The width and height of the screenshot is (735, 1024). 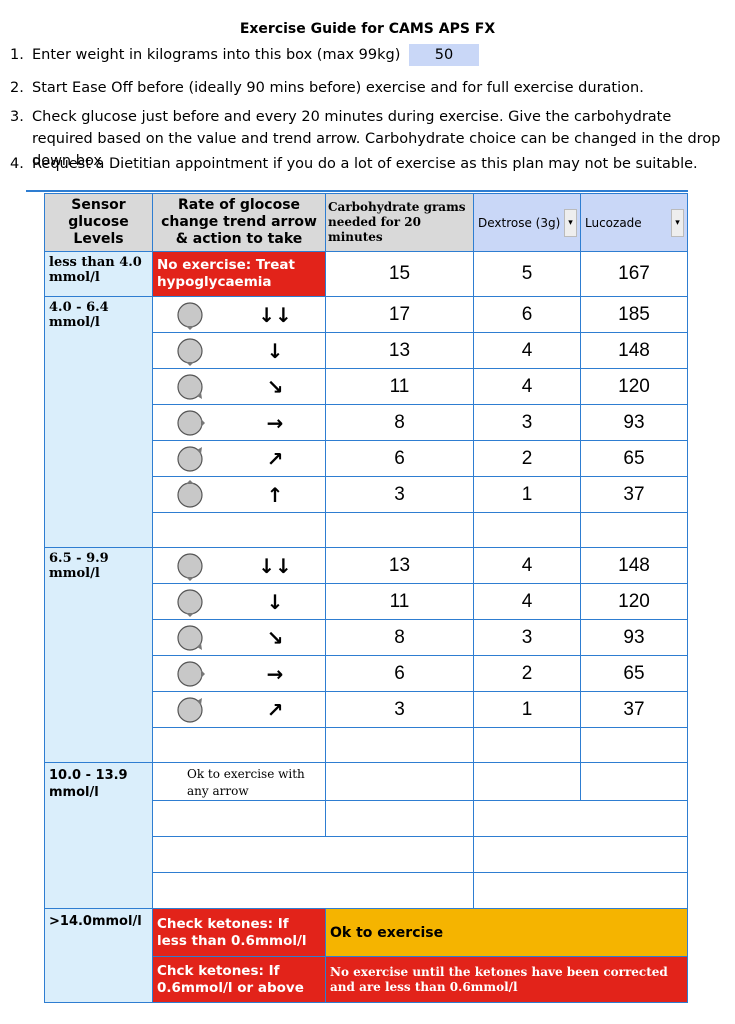 What do you see at coordinates (399, 274) in the screenshot?
I see `carb-value: 15` at bounding box center [399, 274].